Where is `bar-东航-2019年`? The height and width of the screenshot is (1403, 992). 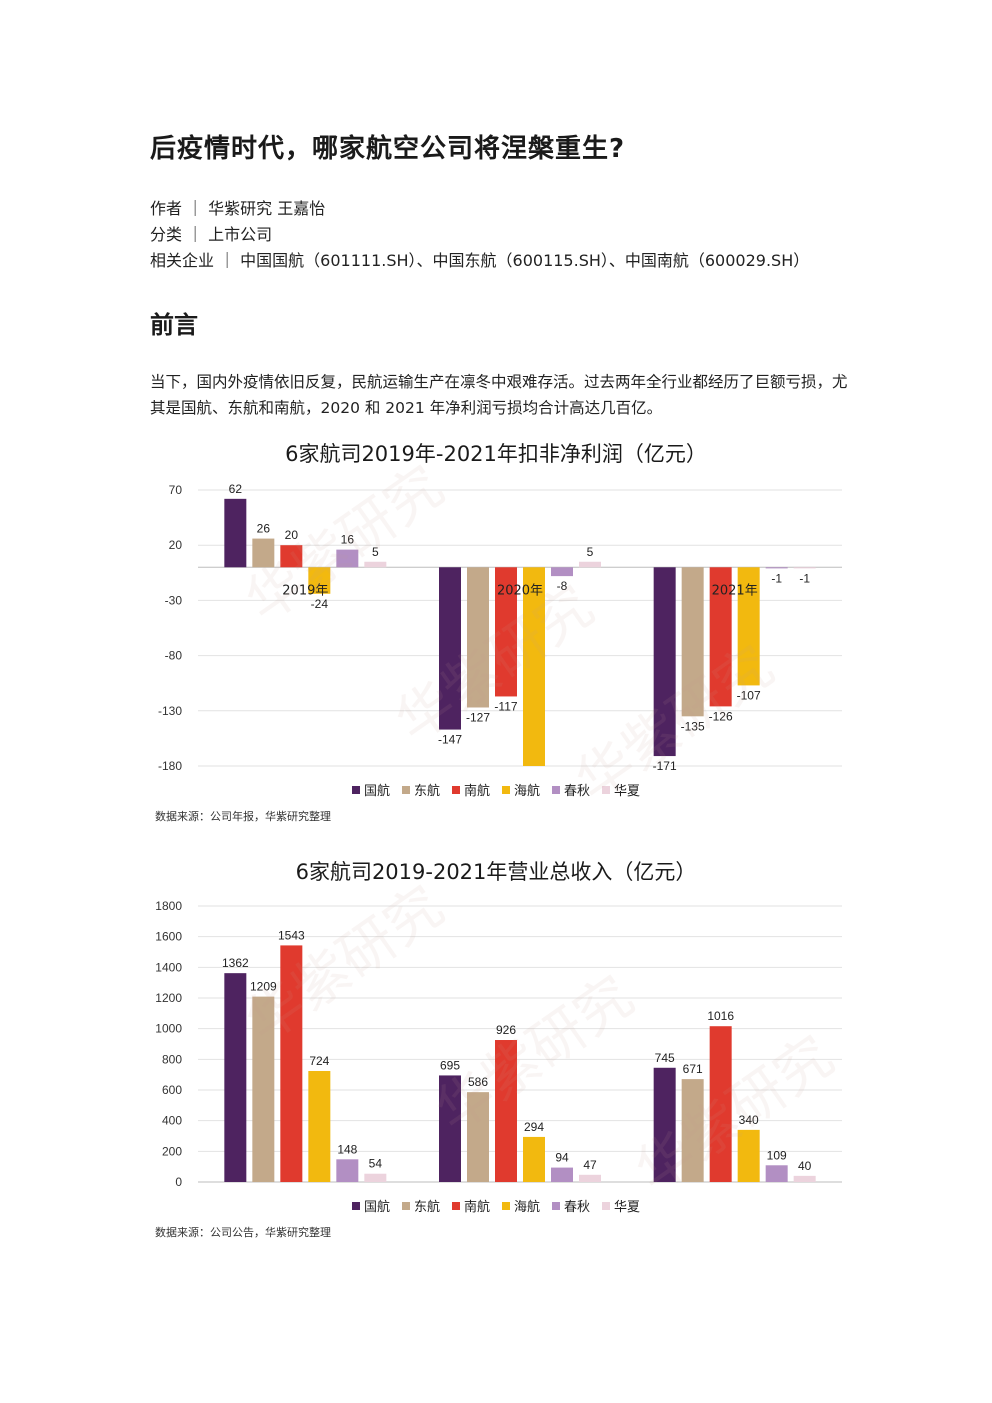
bar-东航-2019年 is located at coordinates (263, 1089).